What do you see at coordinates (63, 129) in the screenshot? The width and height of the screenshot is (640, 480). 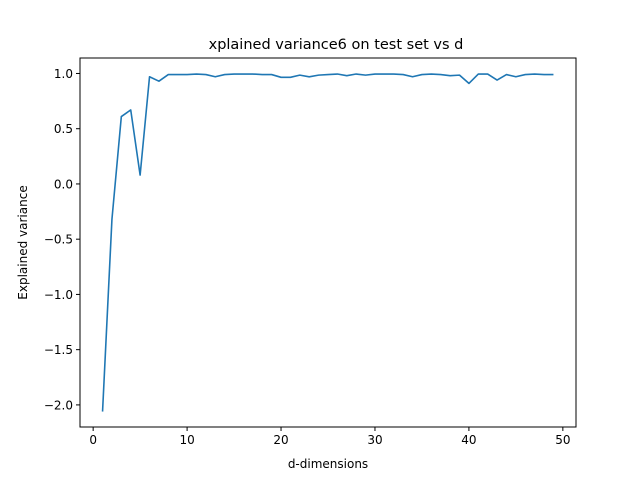 I see `y-tick-label: 0.5` at bounding box center [63, 129].